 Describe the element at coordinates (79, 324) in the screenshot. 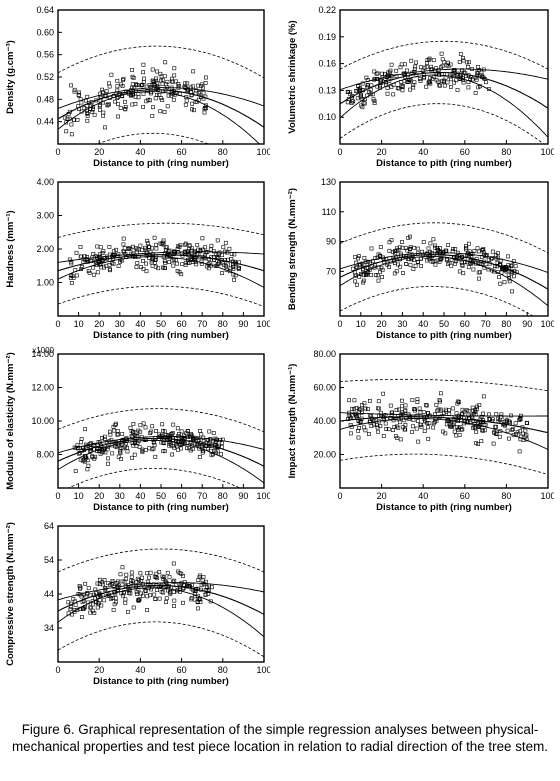

I see `x-tick-label: 10` at that location.